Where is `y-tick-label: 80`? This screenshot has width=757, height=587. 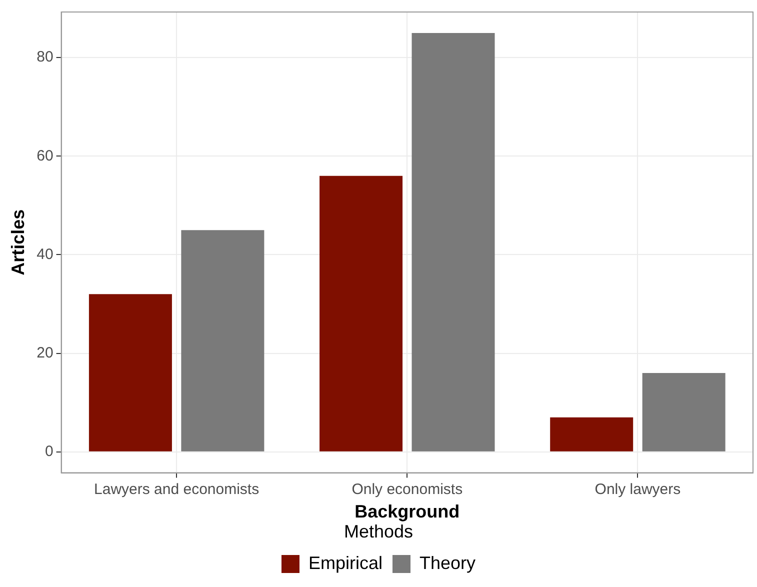 y-tick-label: 80 is located at coordinates (45, 57).